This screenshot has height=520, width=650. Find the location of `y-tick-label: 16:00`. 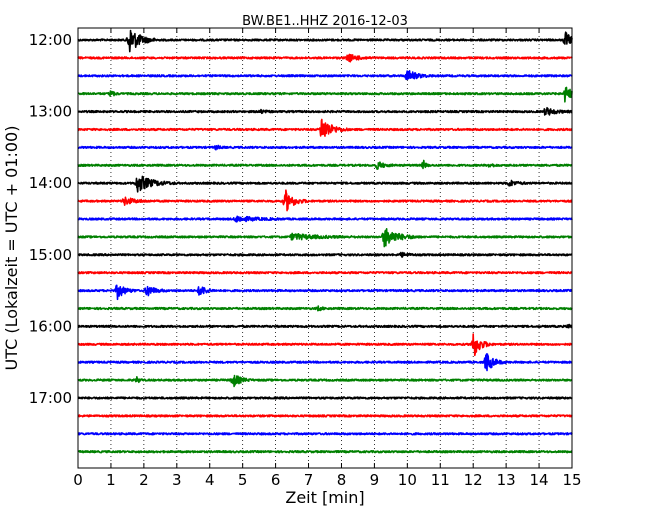

y-tick-label: 16:00 is located at coordinates (50, 326).